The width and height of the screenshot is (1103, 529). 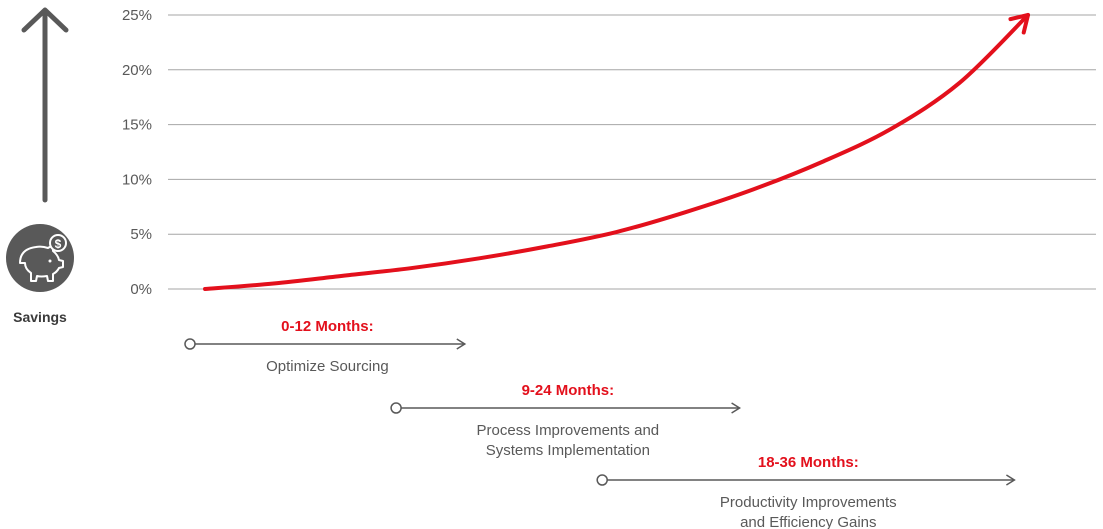 What do you see at coordinates (45, 105) in the screenshot?
I see `up-arrow-icon` at bounding box center [45, 105].